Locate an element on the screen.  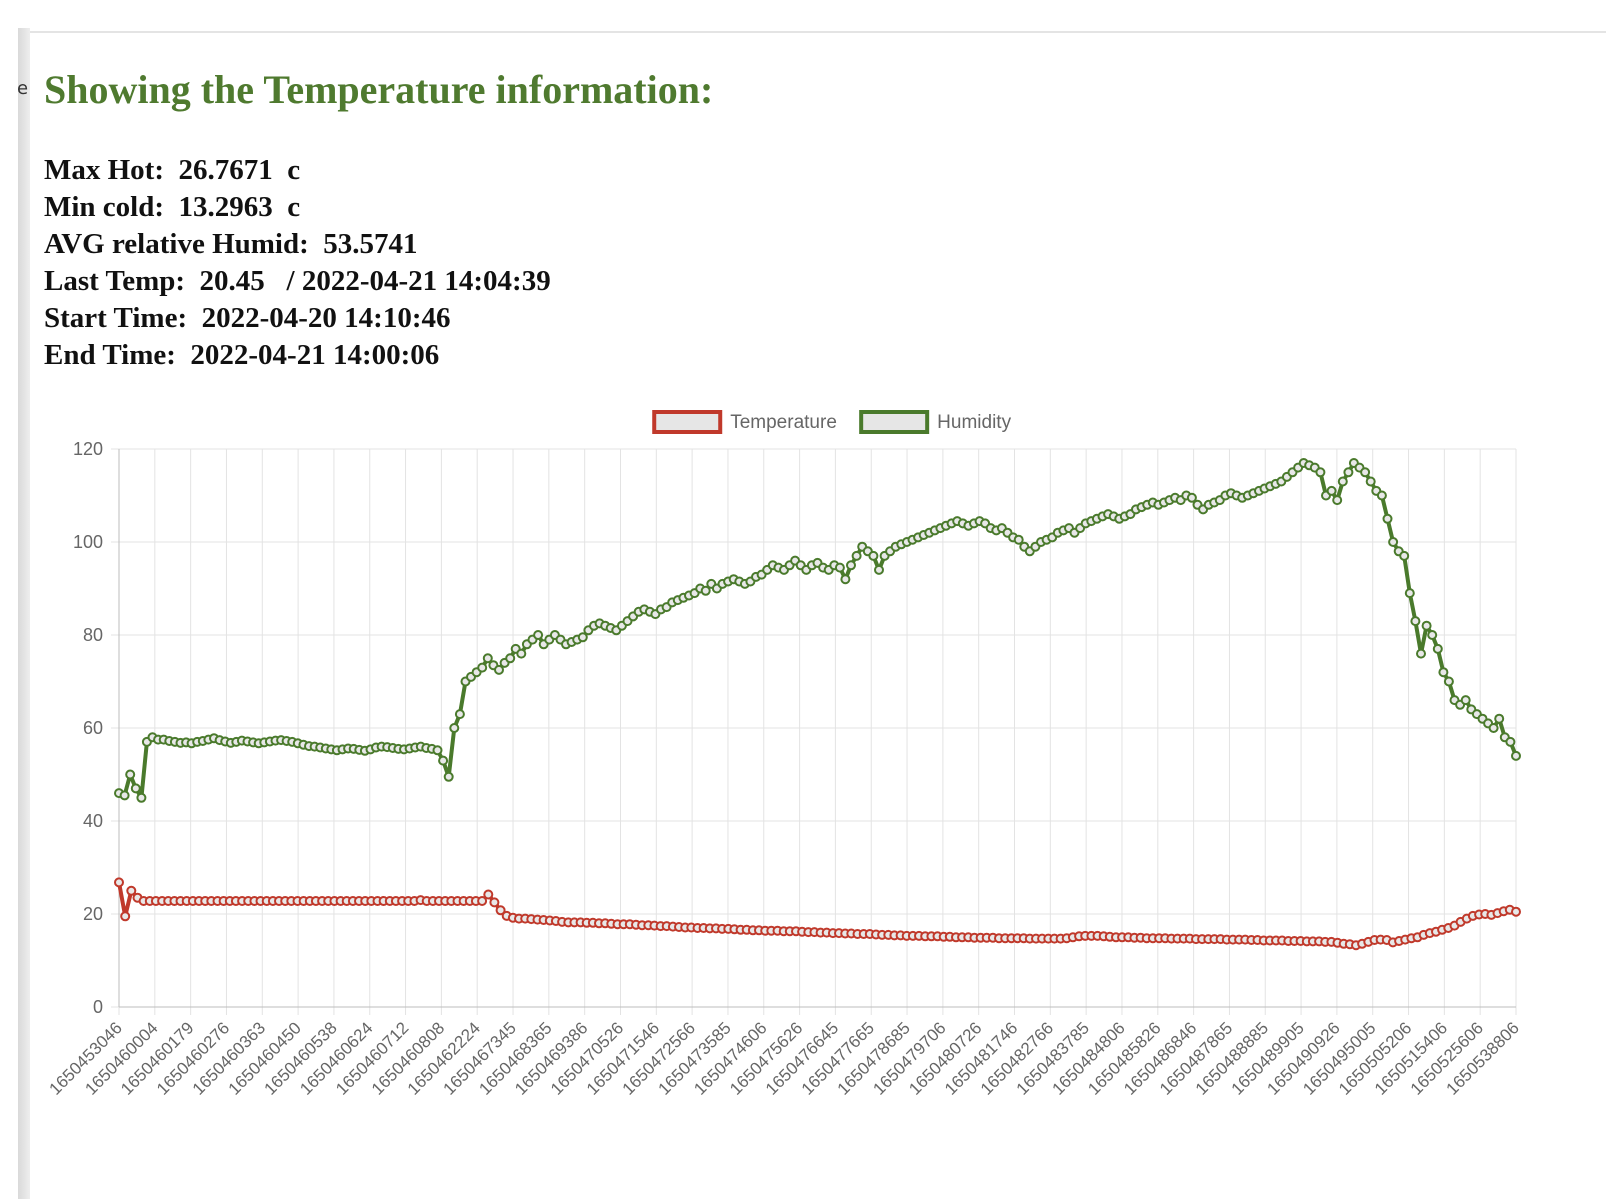
y-tick-label: 60 is located at coordinates (93, 728).